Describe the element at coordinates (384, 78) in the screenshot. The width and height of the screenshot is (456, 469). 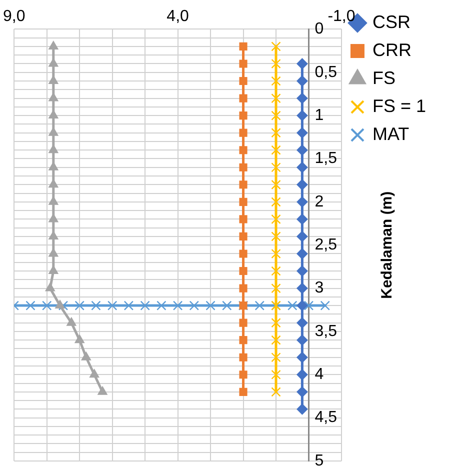
I see `legend-label: FS` at that location.